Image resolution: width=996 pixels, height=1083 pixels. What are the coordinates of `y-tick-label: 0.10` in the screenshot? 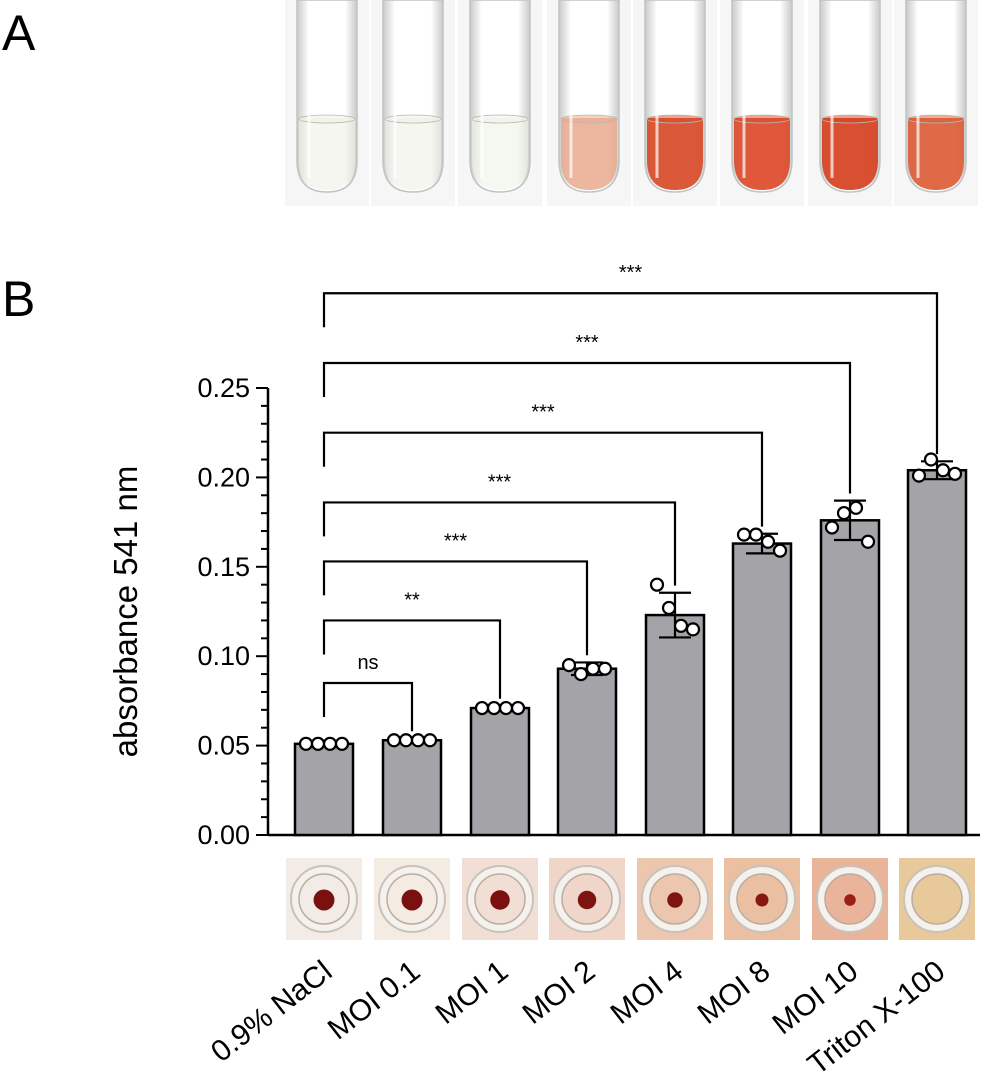 It's located at (223, 656).